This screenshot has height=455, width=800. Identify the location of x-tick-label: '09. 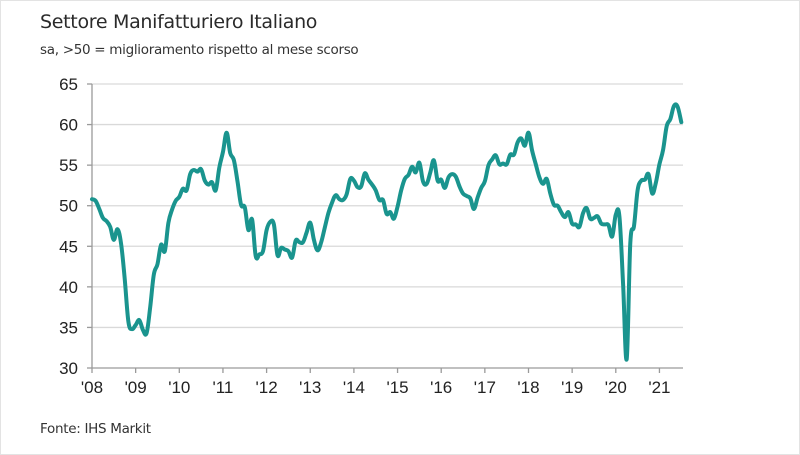
(136, 387).